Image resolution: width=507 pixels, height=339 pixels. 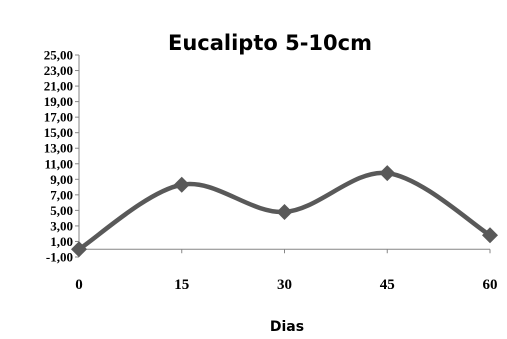 What do you see at coordinates (58, 86) in the screenshot?
I see `y-tick-label: 21,00` at bounding box center [58, 86].